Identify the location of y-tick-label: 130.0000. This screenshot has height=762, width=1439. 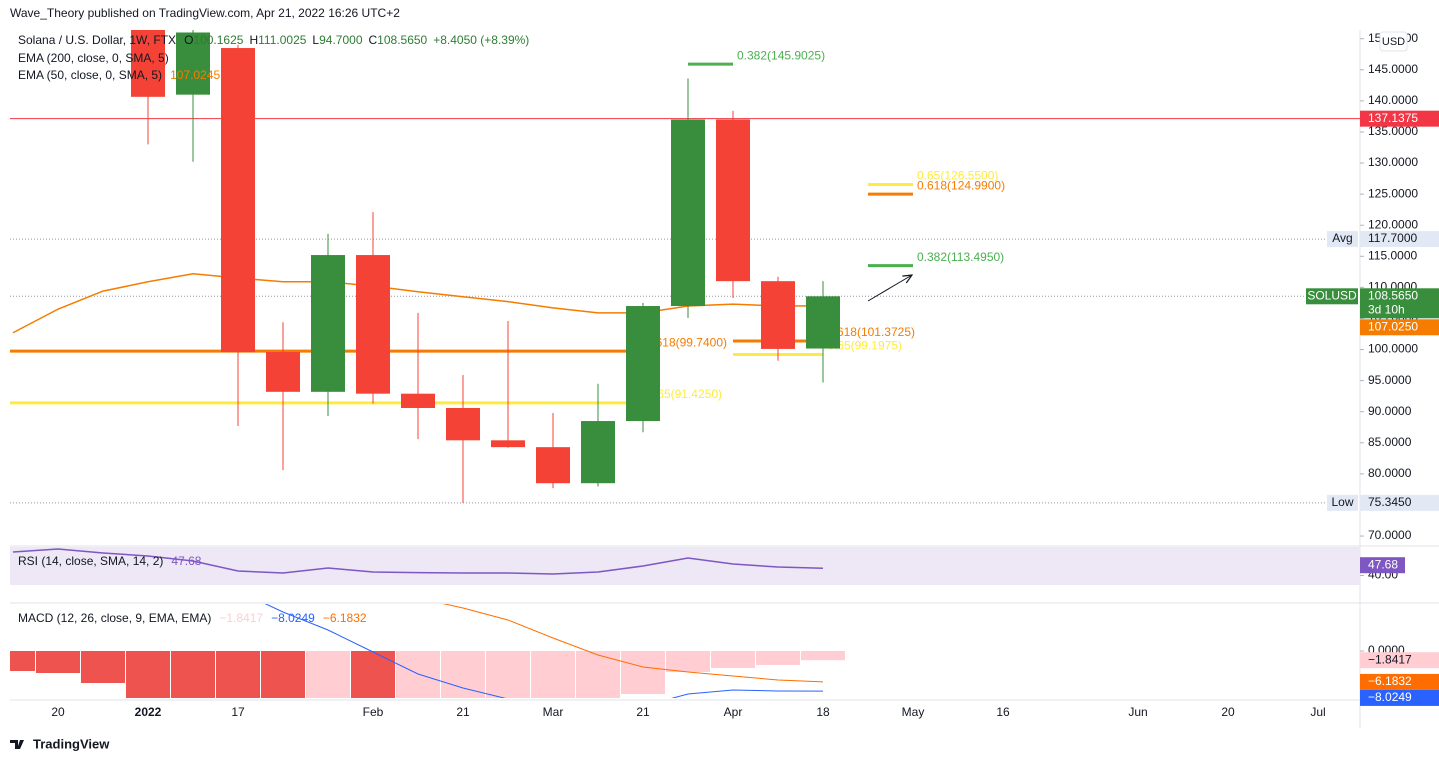
(1393, 162).